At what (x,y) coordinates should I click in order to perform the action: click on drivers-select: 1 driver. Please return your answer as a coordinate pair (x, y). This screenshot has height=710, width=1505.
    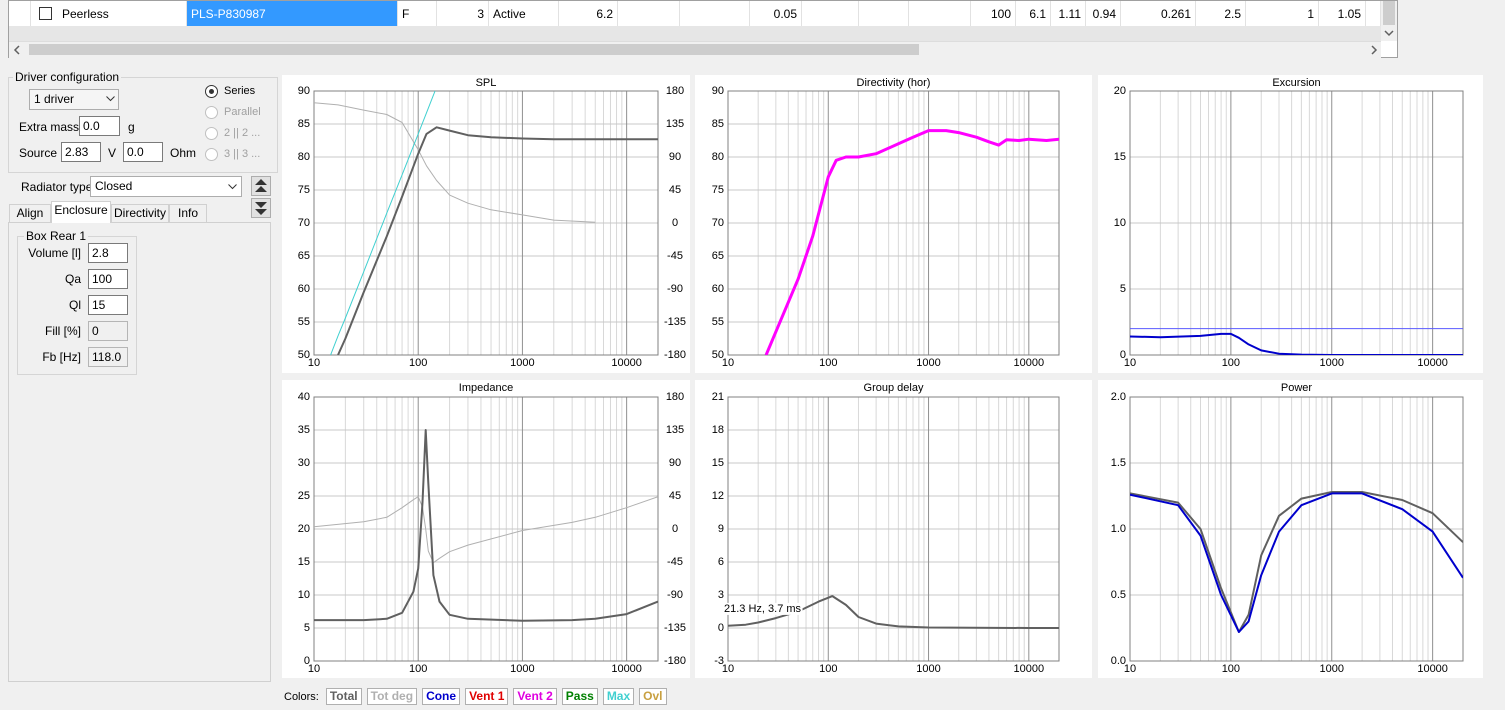
    Looking at the image, I should click on (74, 99).